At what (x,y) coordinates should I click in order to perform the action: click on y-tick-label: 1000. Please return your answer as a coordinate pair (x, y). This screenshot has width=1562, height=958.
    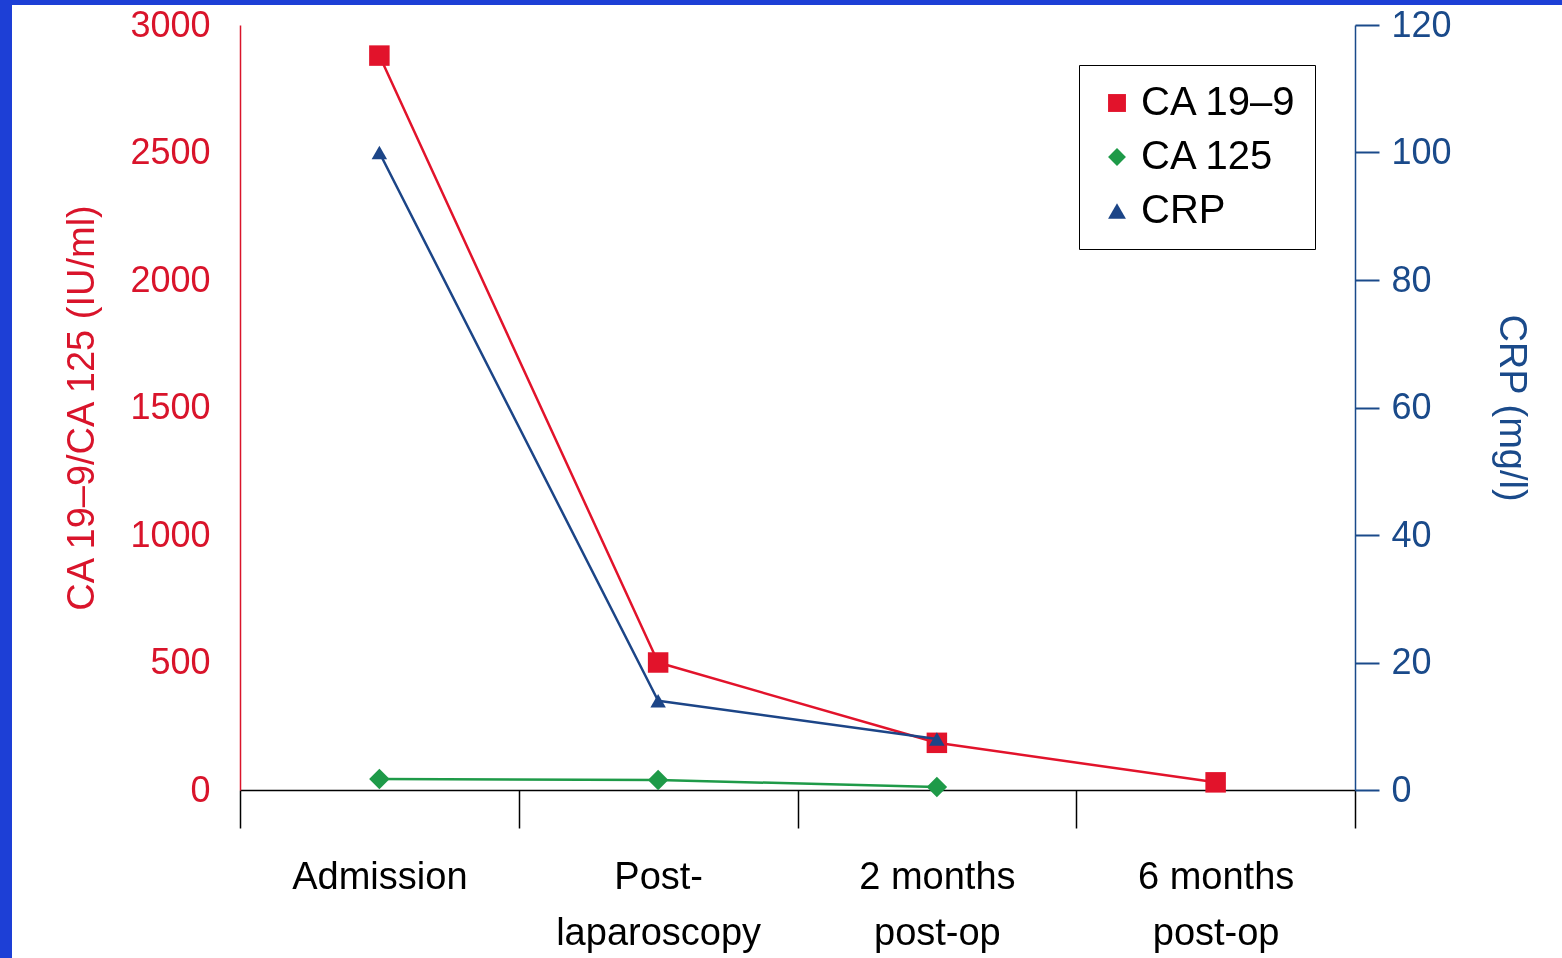
    Looking at the image, I should click on (170, 534).